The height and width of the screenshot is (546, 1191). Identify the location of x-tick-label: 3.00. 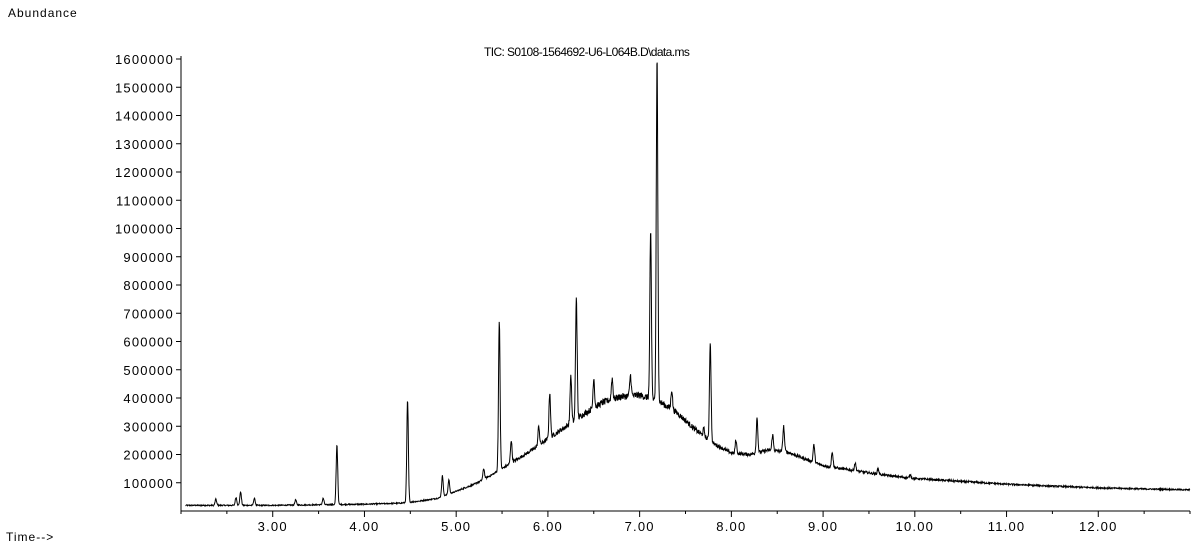
(273, 526).